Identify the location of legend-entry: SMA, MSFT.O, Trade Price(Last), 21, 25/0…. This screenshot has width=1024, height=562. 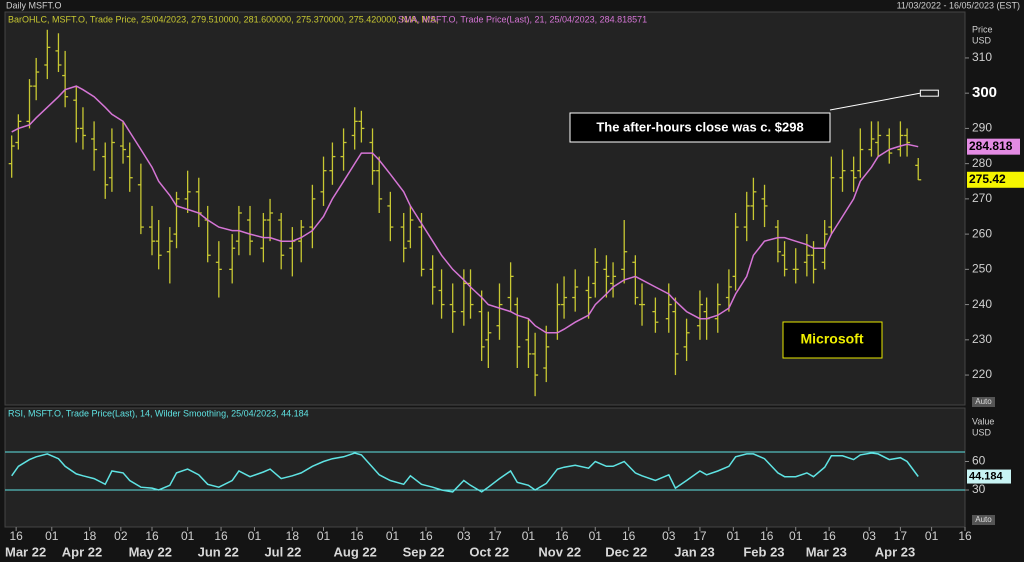
(522, 19).